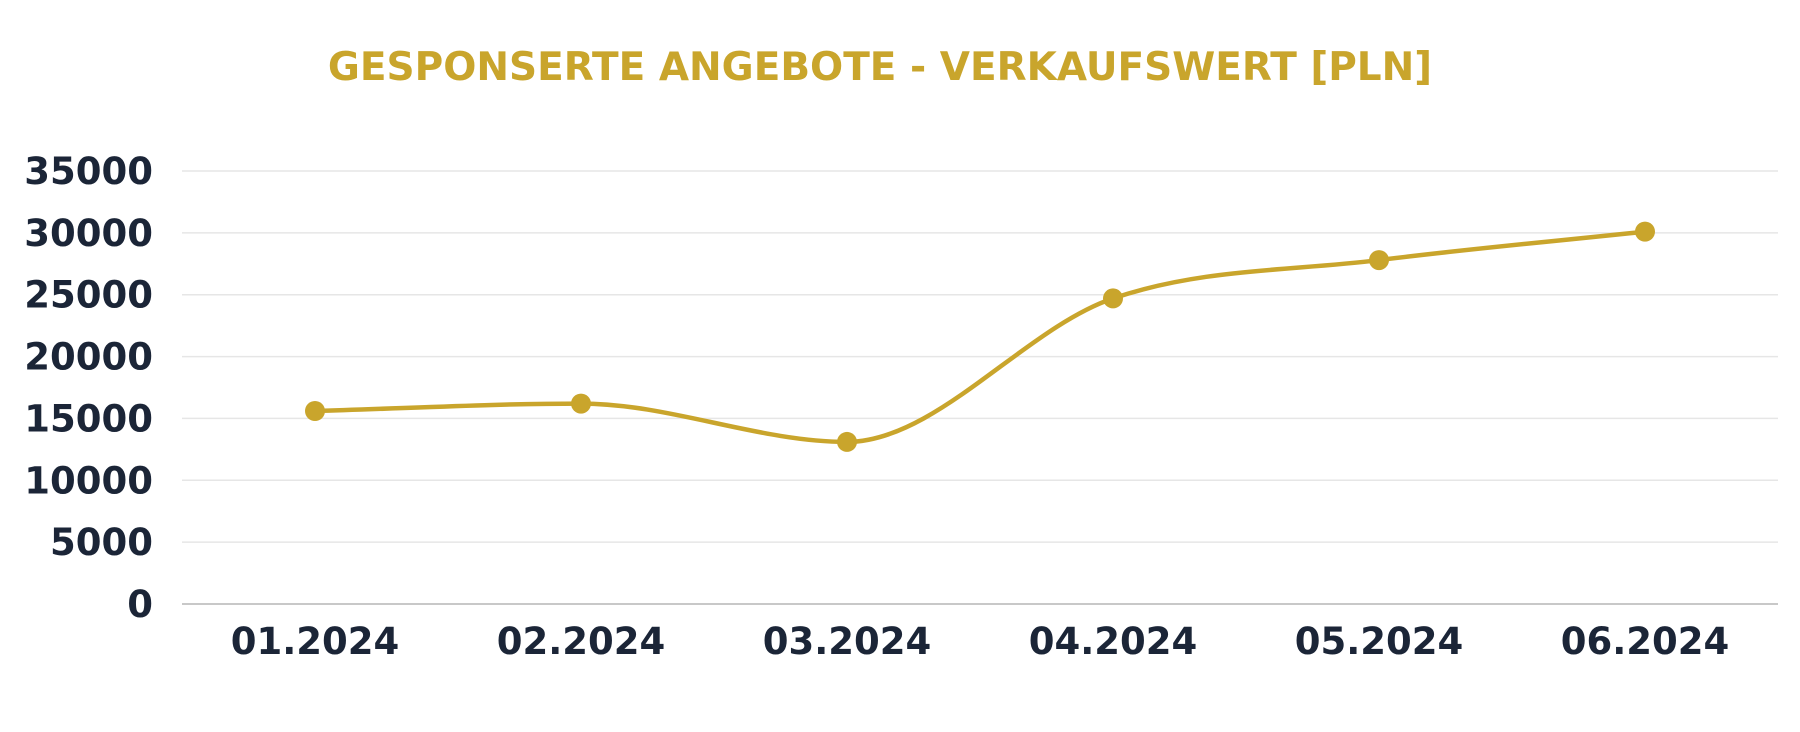  What do you see at coordinates (88, 418) in the screenshot?
I see `y-tick-label: 15000` at bounding box center [88, 418].